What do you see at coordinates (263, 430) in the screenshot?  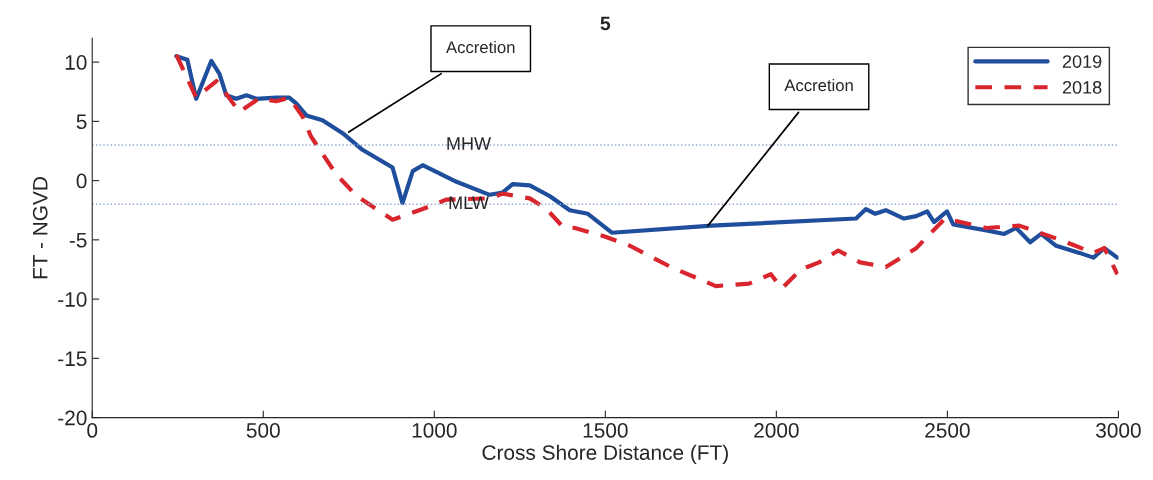 I see `x-tick-label: 500` at bounding box center [263, 430].